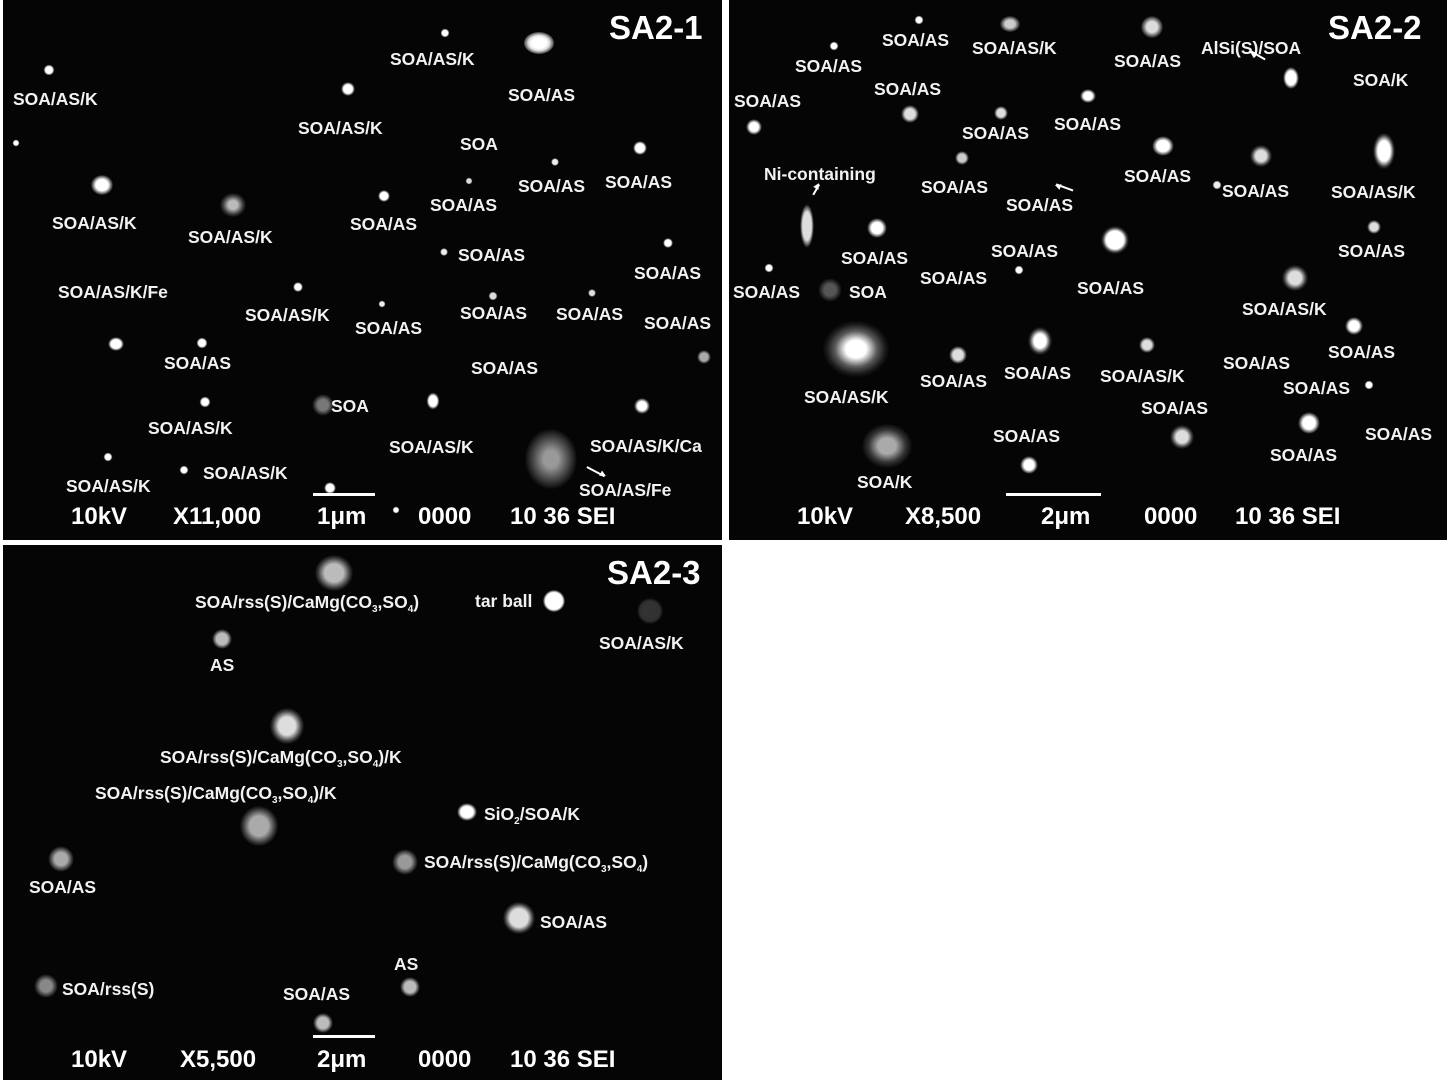  What do you see at coordinates (646, 446) in the screenshot?
I see `particle-label: SOA/AS/K/Ca` at bounding box center [646, 446].